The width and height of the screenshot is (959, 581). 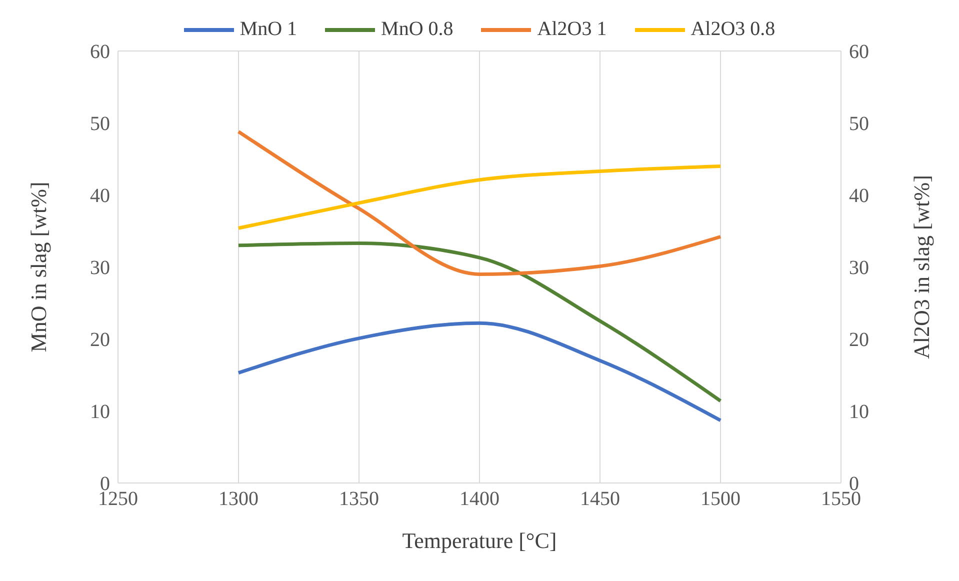 What do you see at coordinates (479, 540) in the screenshot?
I see `x-axis-title: Temperature [°C]` at bounding box center [479, 540].